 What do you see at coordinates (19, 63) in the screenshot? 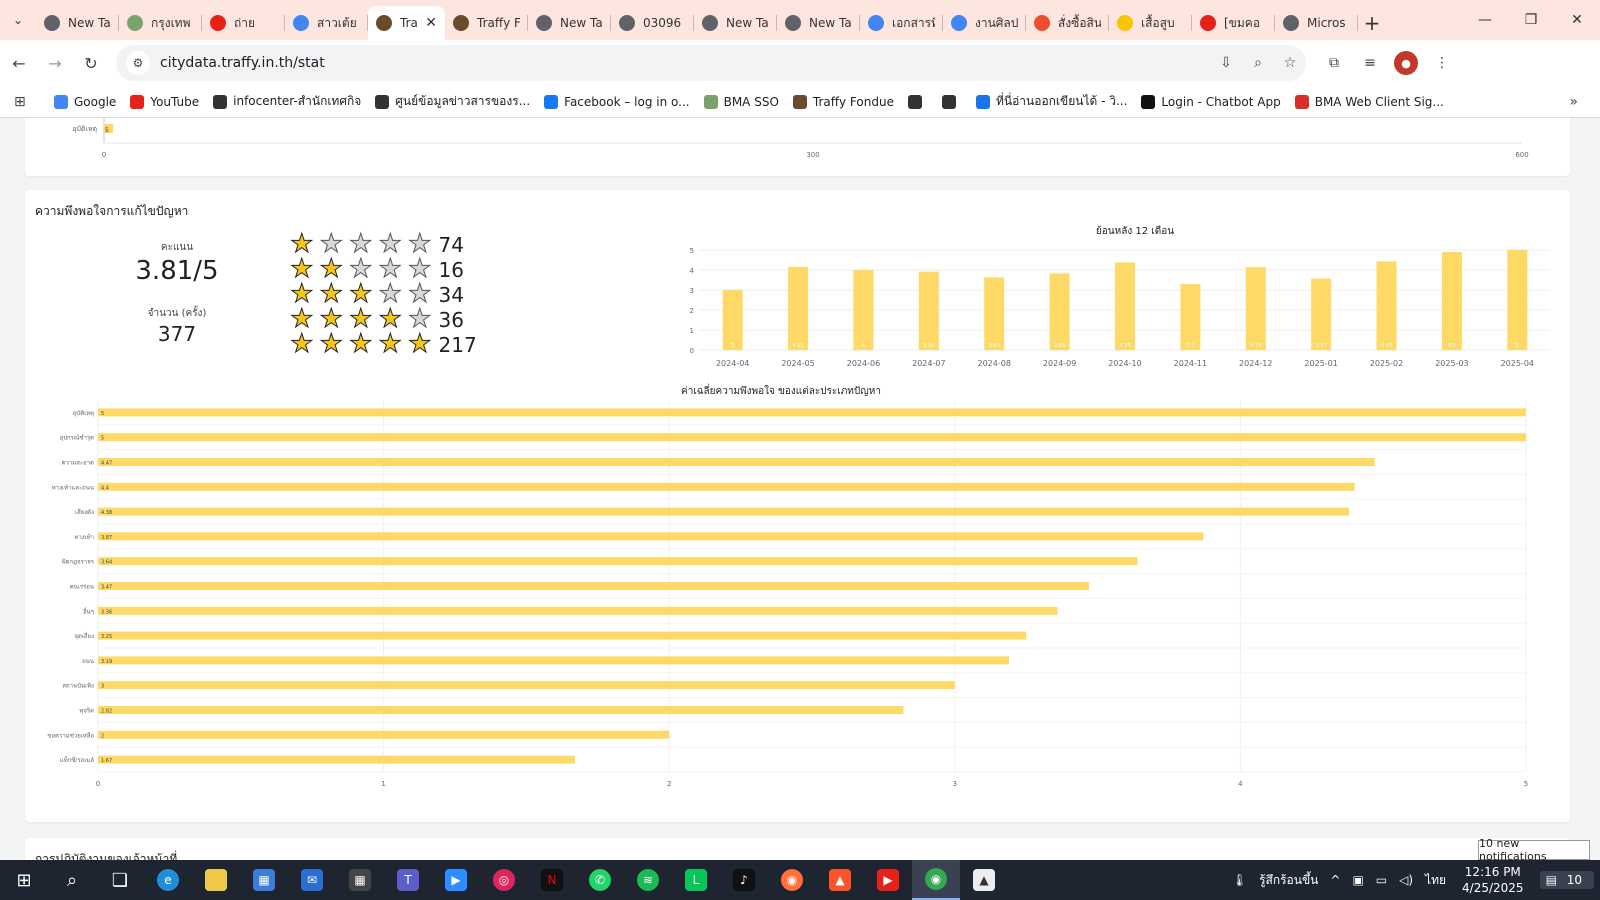
I see `back-button: ←` at bounding box center [19, 63].